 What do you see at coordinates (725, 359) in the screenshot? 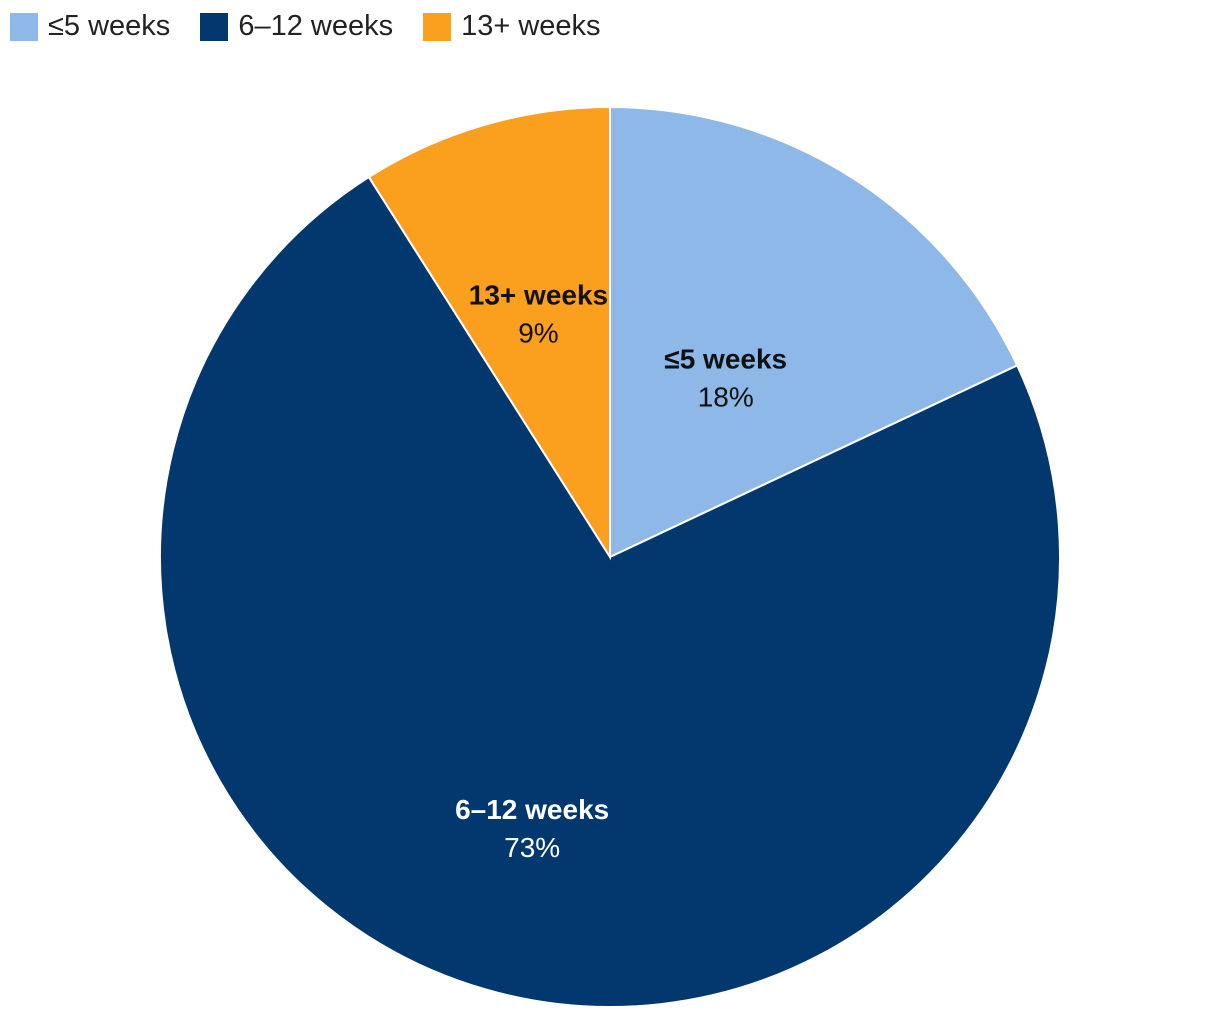
I see `slice-label-name: ≤5 weeks` at bounding box center [725, 359].